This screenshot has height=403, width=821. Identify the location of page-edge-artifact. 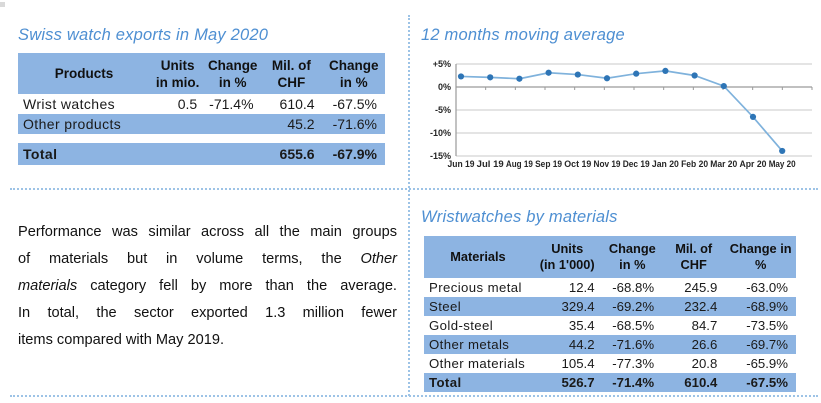
(2, 4).